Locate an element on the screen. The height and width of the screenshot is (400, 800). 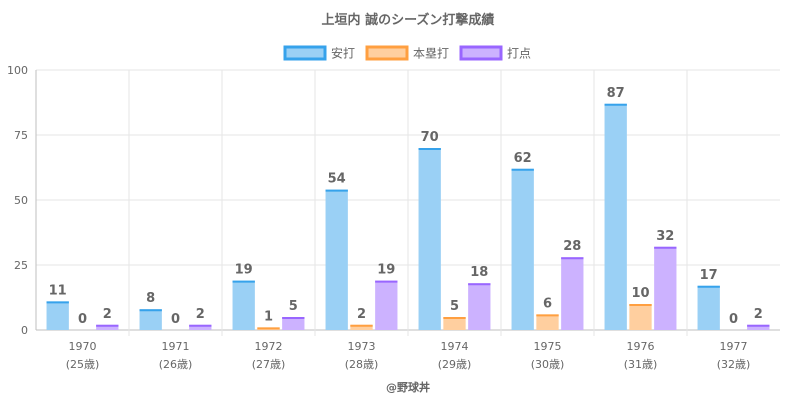
bar-安打-1975 is located at coordinates (522, 249).